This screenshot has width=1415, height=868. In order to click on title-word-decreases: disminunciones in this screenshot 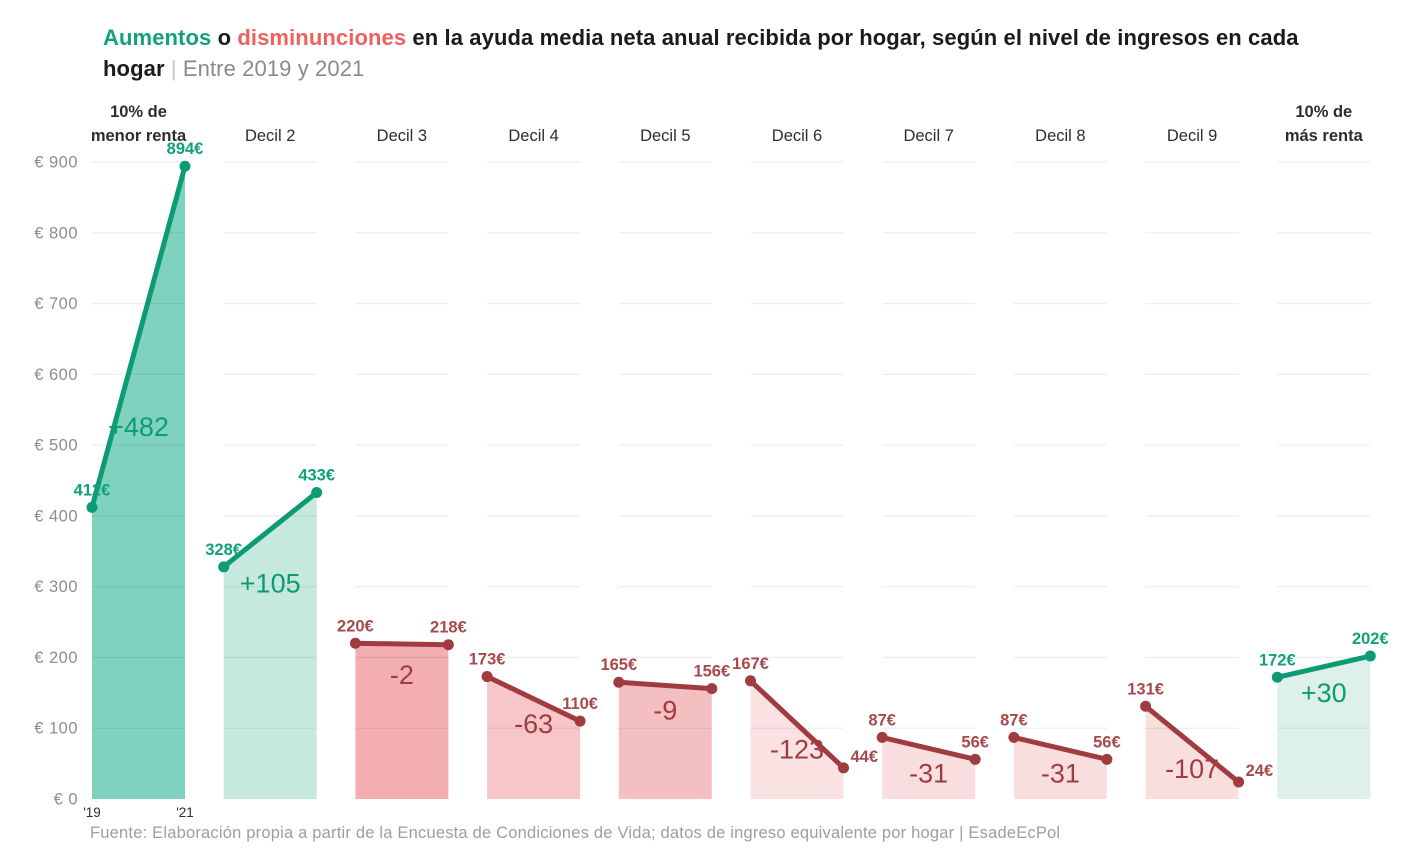, I will do `click(322, 37)`.